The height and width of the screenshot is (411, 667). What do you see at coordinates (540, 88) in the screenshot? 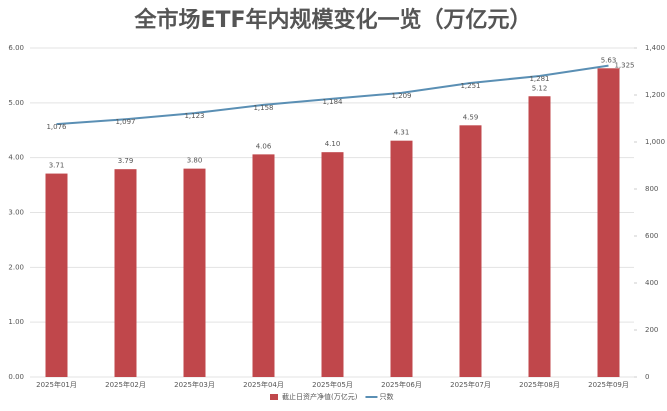
I see `bar-value-label: 5.12` at bounding box center [540, 88].